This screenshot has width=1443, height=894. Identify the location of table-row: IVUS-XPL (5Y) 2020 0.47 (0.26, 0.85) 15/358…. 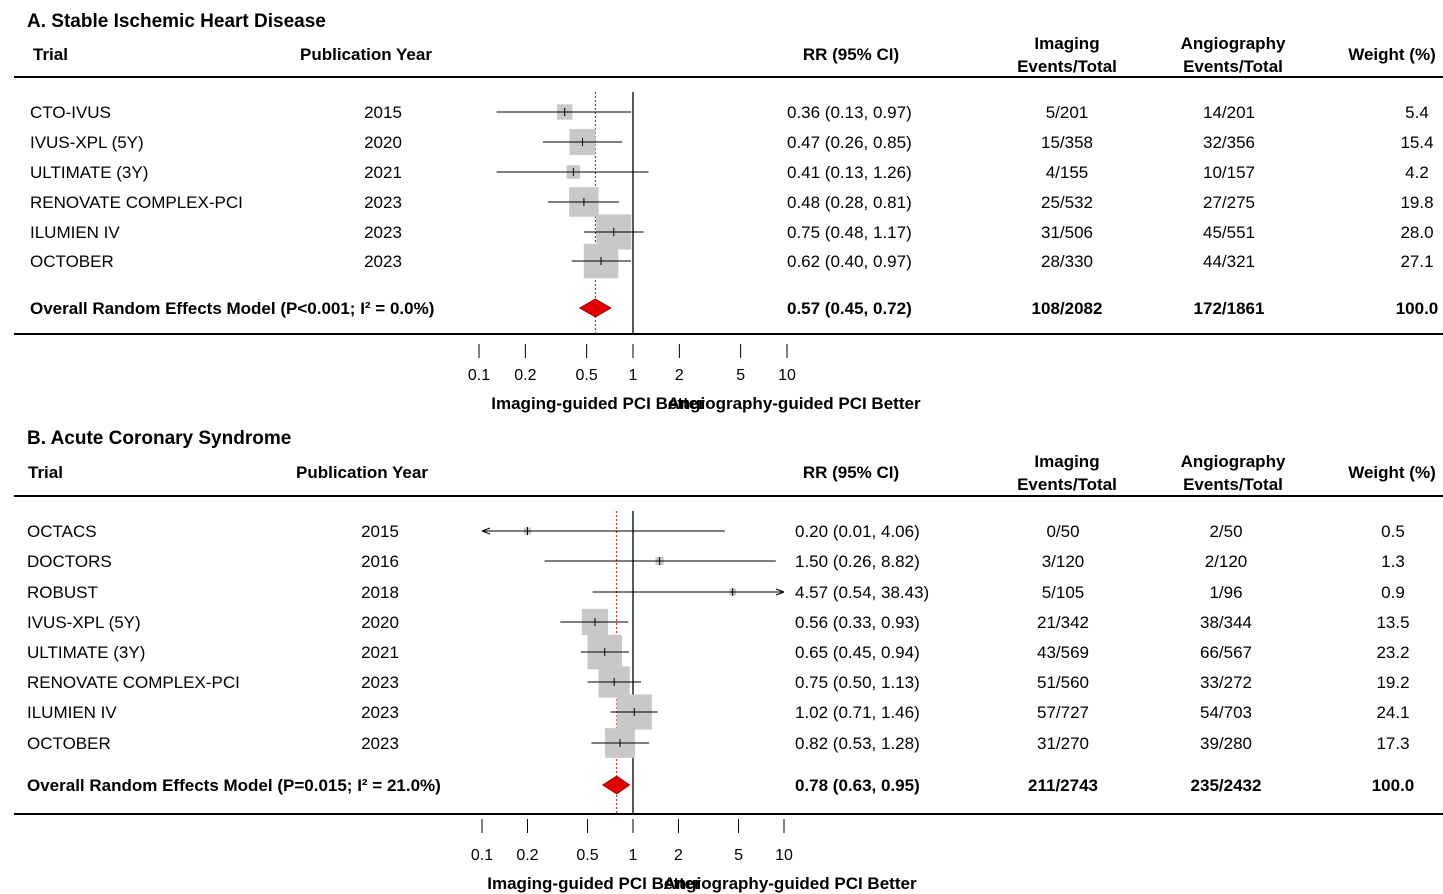
(732, 142).